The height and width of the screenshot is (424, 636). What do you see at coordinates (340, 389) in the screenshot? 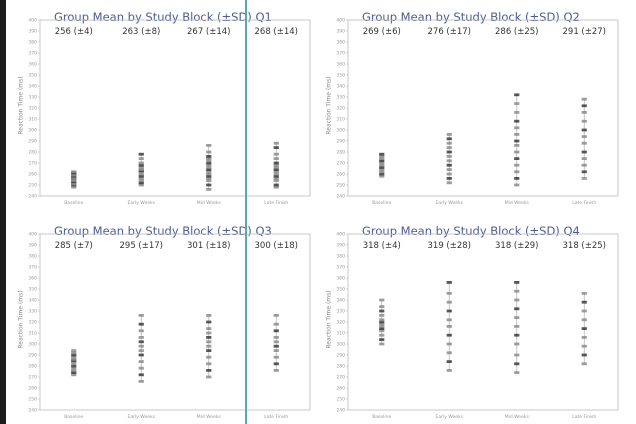
I see `y-tick-label: 260` at bounding box center [340, 389].